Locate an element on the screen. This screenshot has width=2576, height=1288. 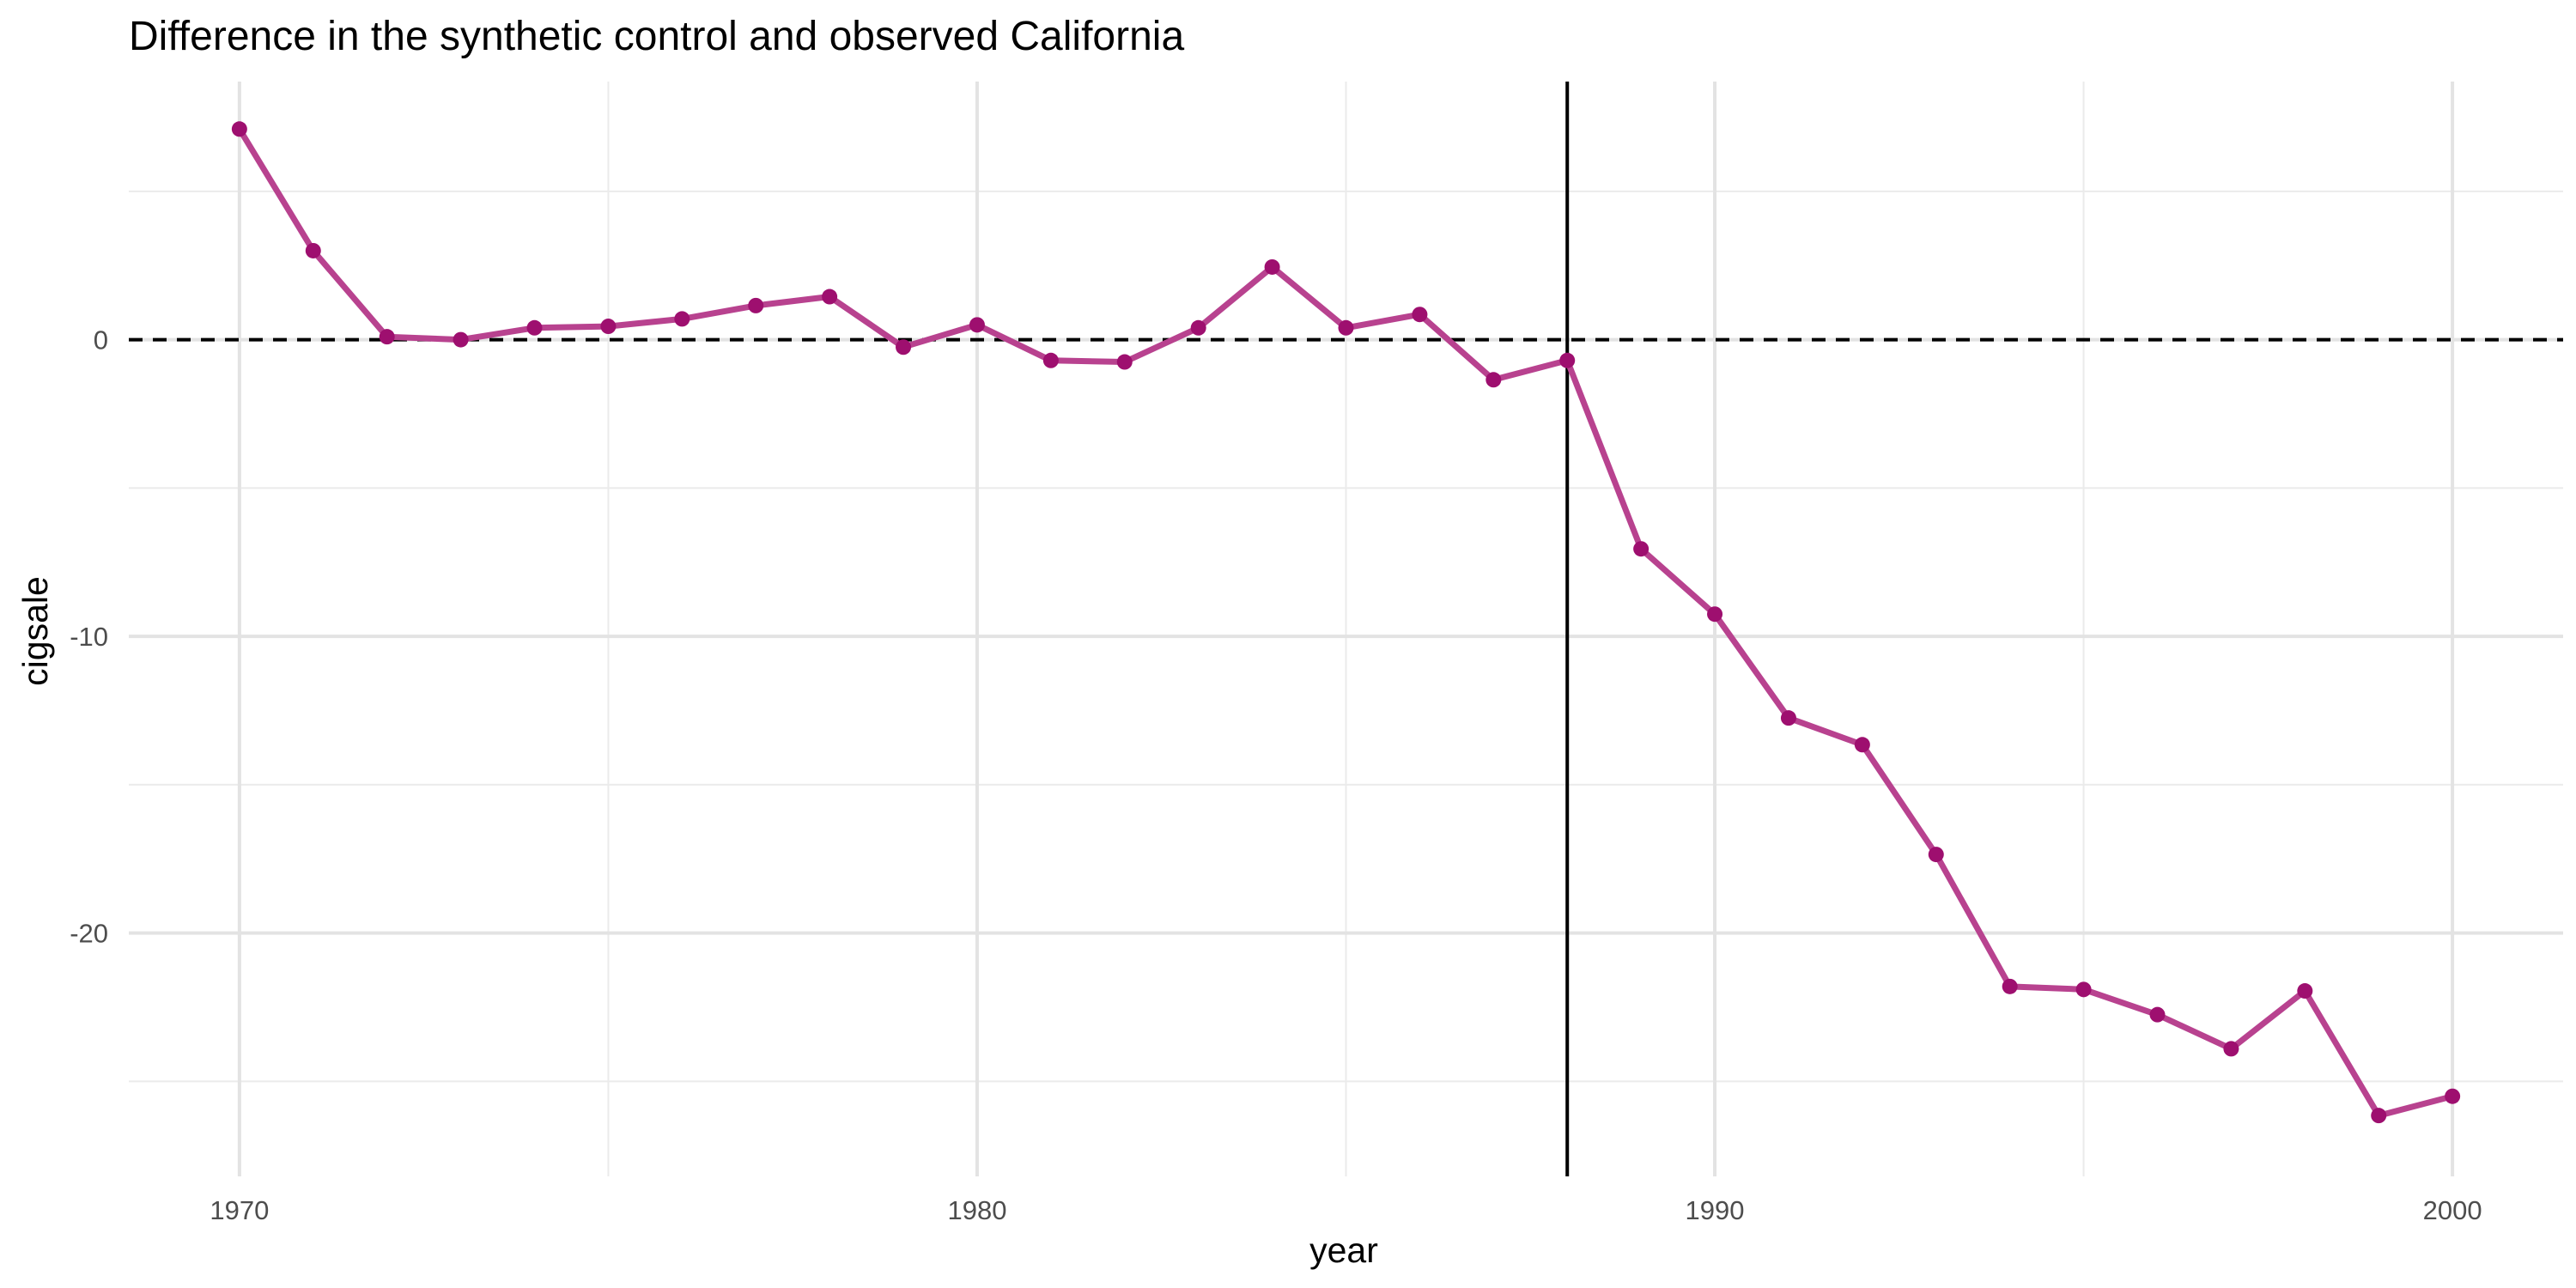
y-tick-label: -20 is located at coordinates (89, 934).